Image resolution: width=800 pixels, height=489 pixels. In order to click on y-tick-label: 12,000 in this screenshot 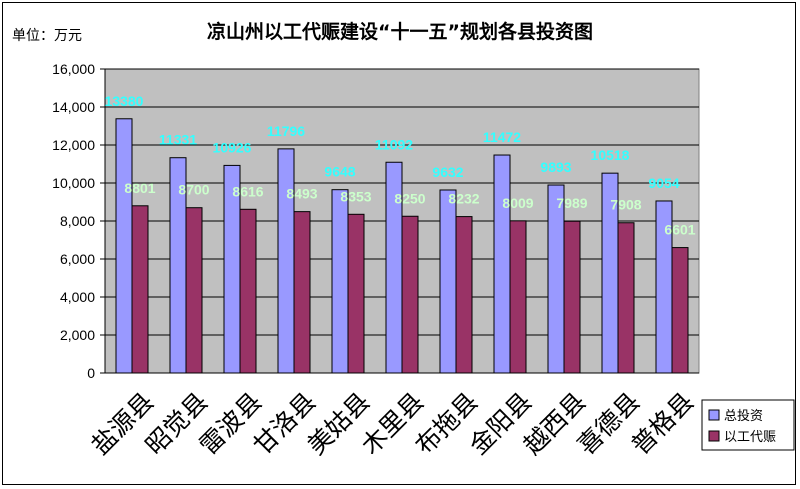, I will do `click(73, 145)`.